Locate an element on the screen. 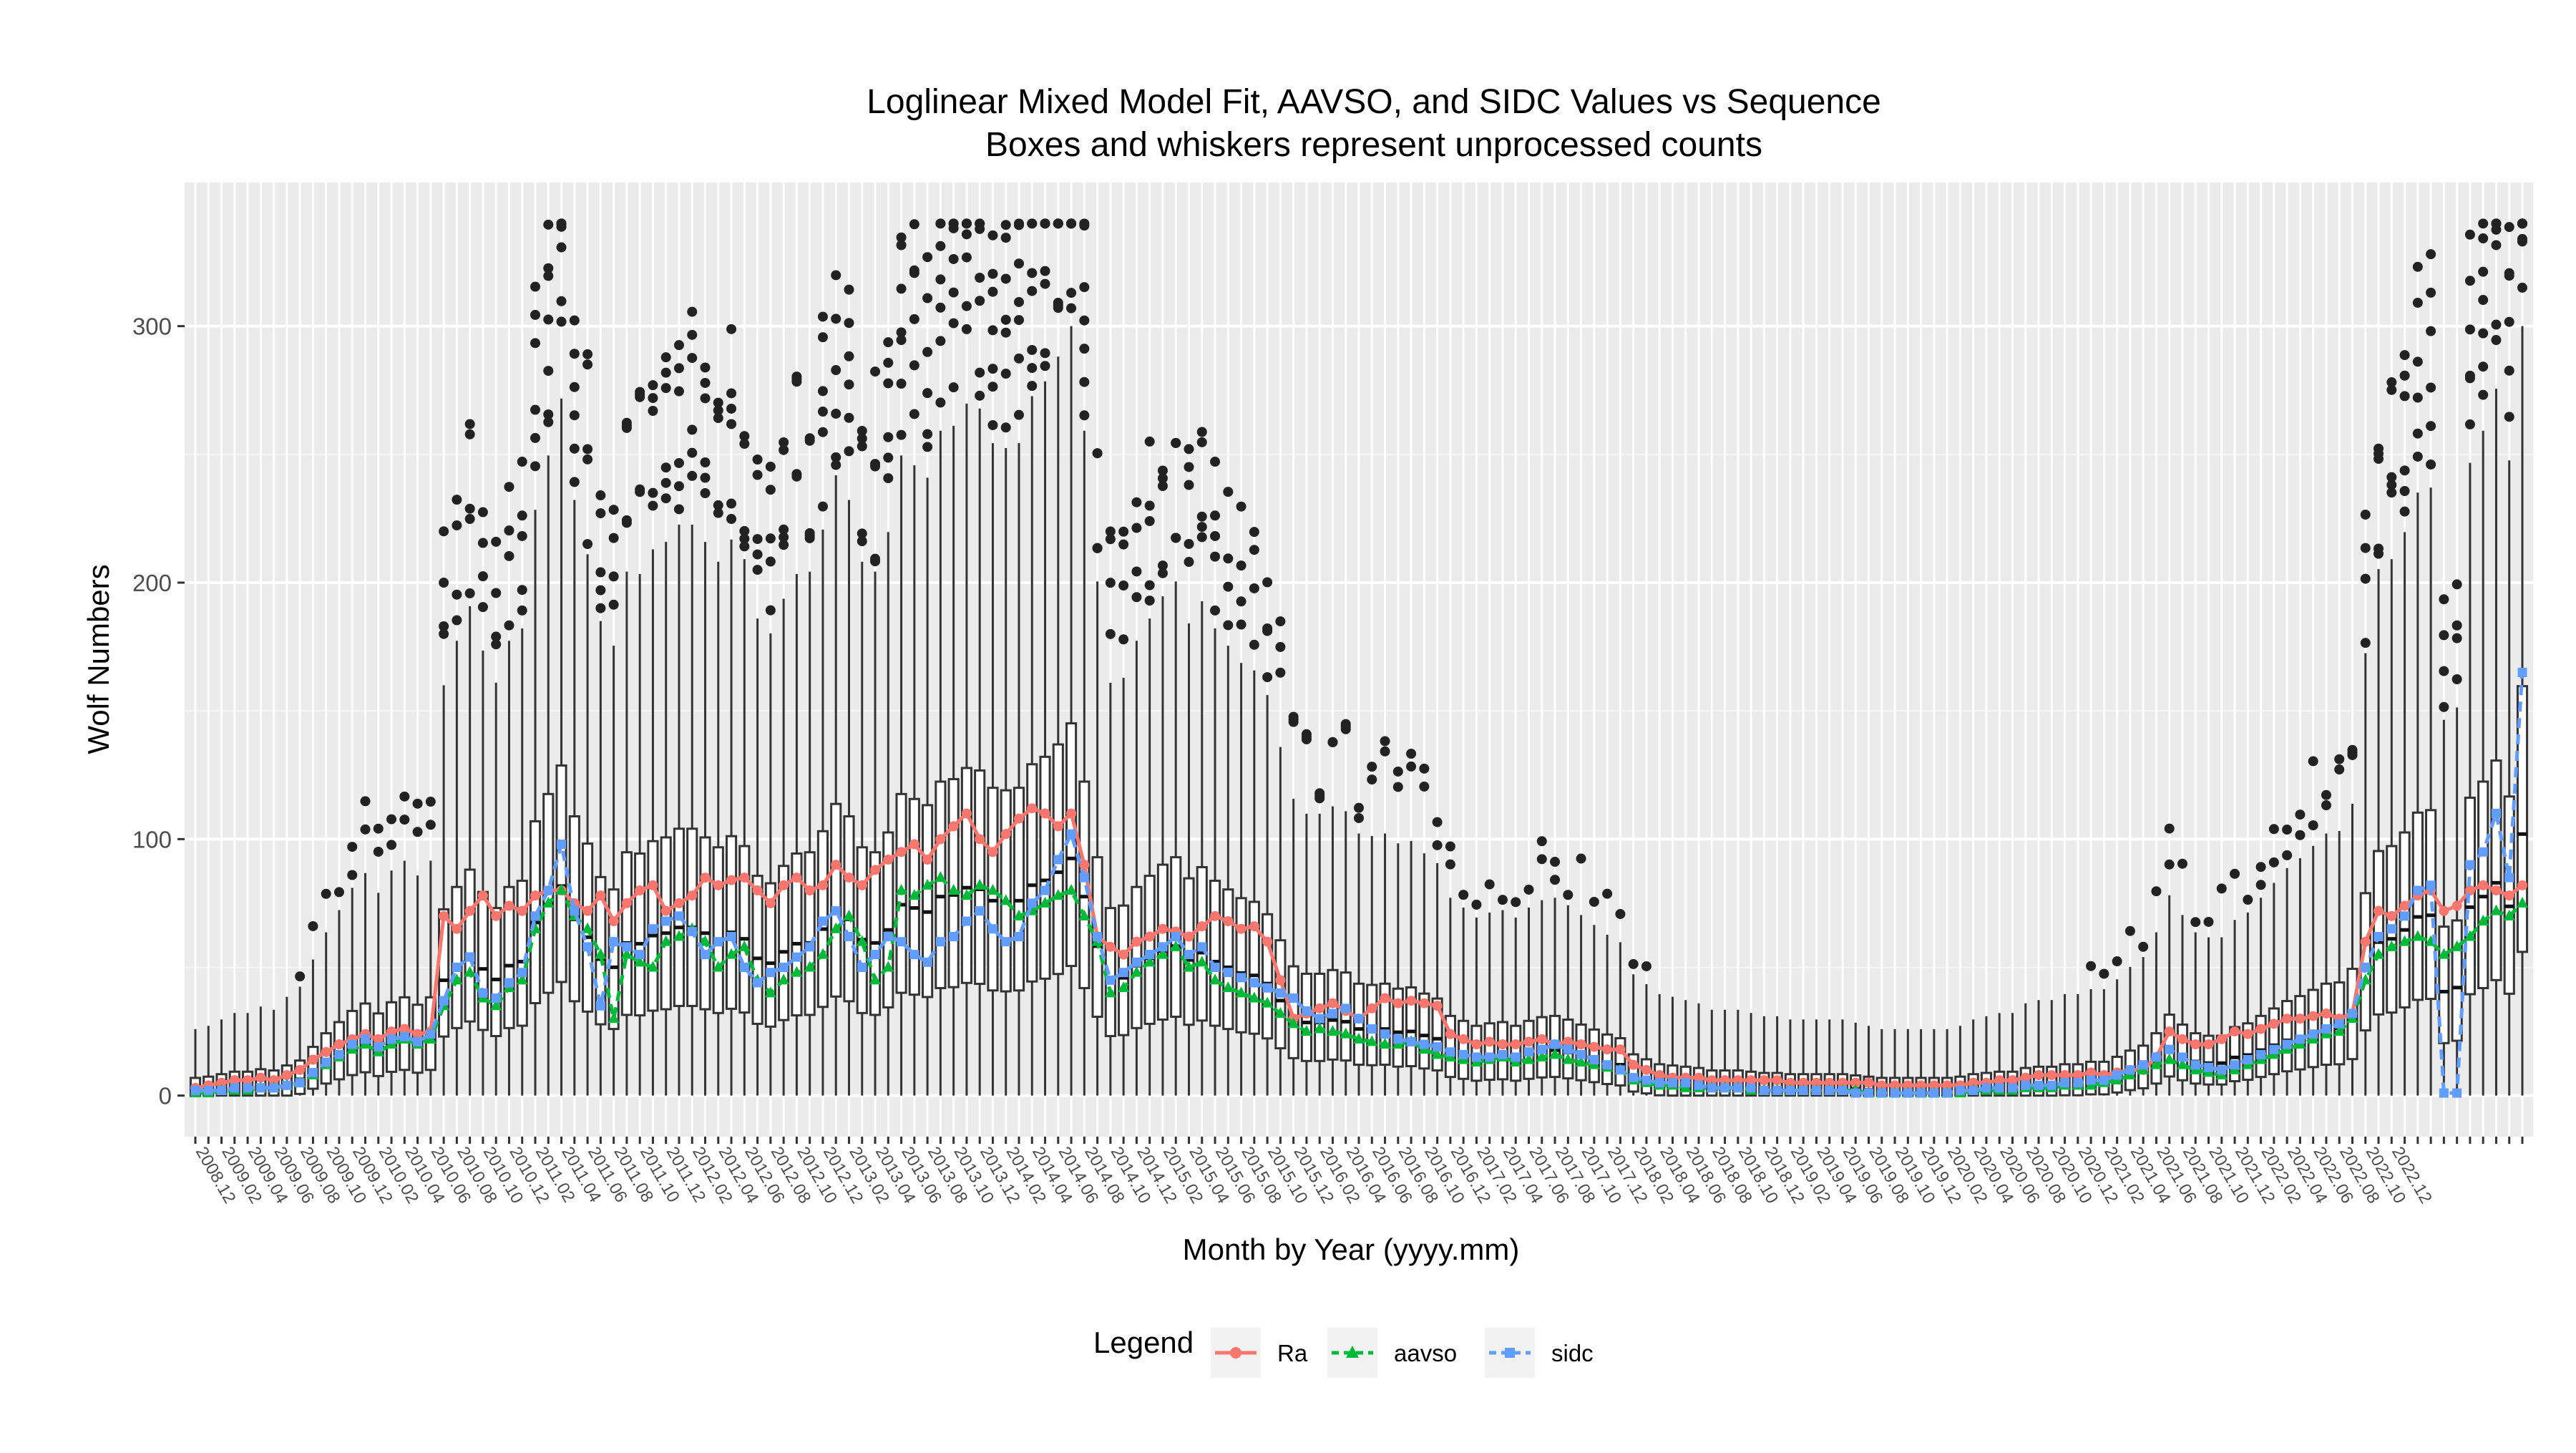 The width and height of the screenshot is (2576, 1453). legend-marker-icon is located at coordinates (1235, 1353).